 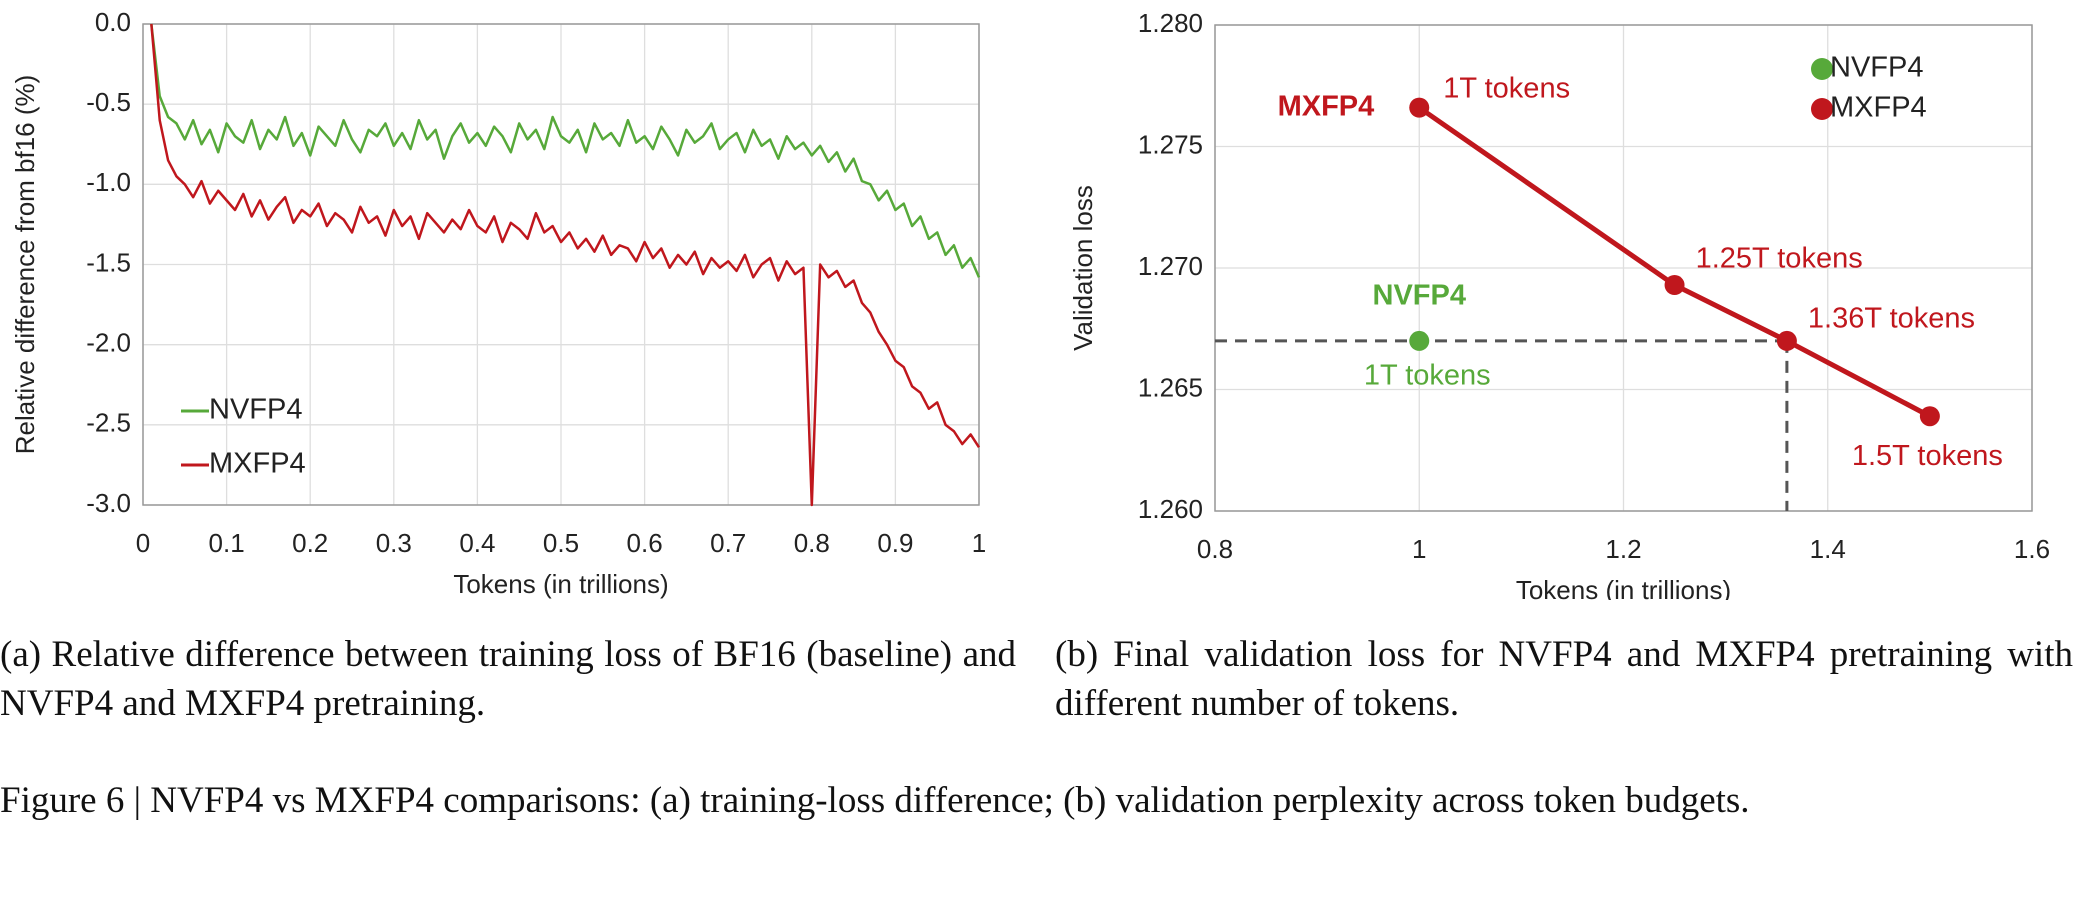 I want to click on x-tick-label: 0.9, so click(x=895, y=543).